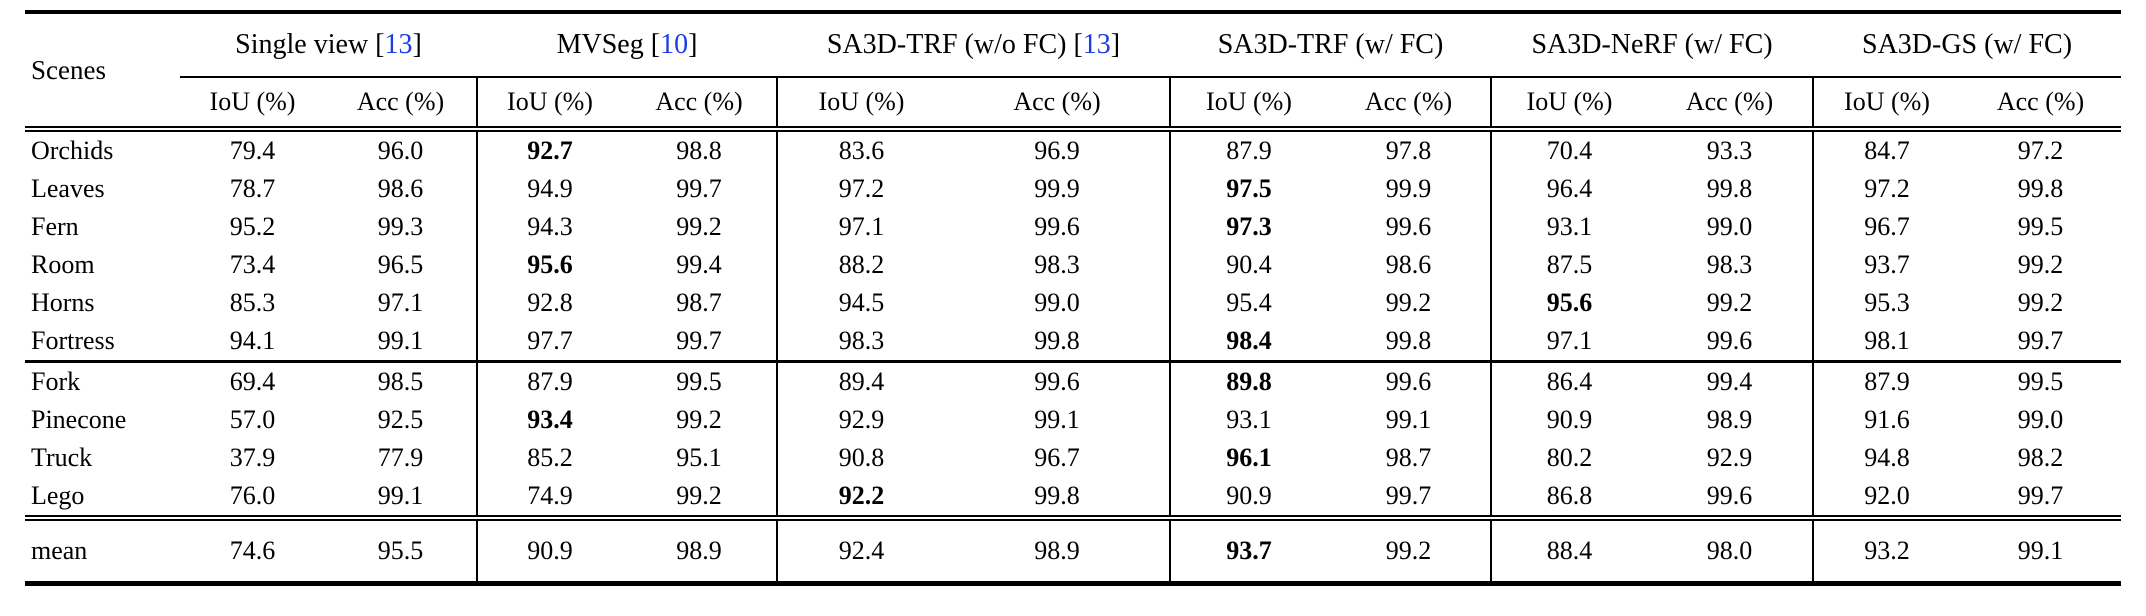 The height and width of the screenshot is (616, 2146). What do you see at coordinates (860, 303) in the screenshot?
I see `metric-cell: 94.5` at bounding box center [860, 303].